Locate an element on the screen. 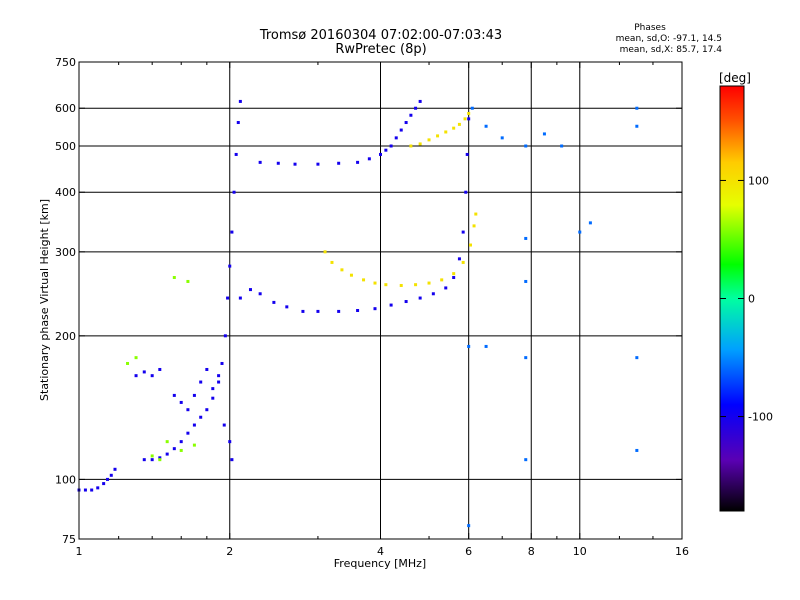  x-tick-label: 4 is located at coordinates (380, 551).